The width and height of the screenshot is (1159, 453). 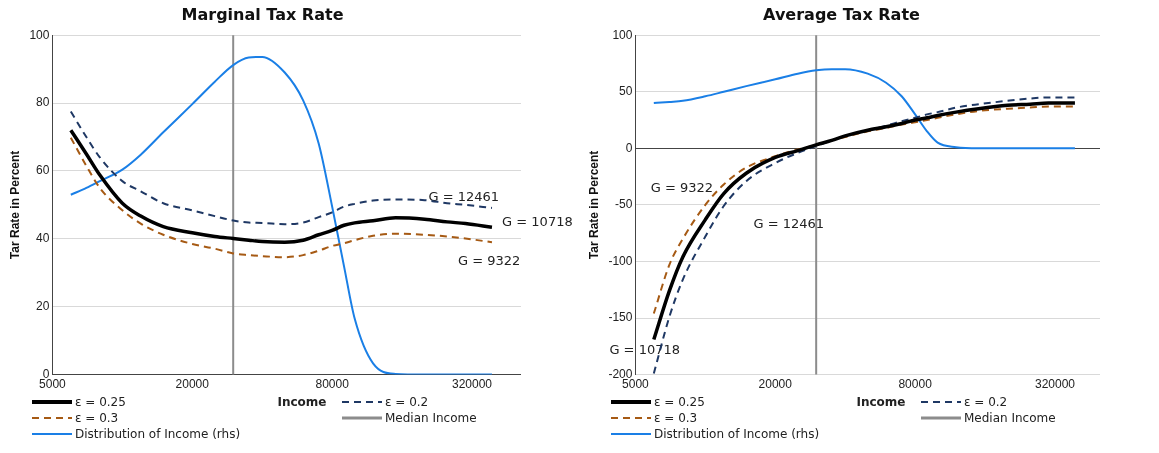 What do you see at coordinates (262, 14) in the screenshot?
I see `chart-title: Marginal Tax Rate` at bounding box center [262, 14].